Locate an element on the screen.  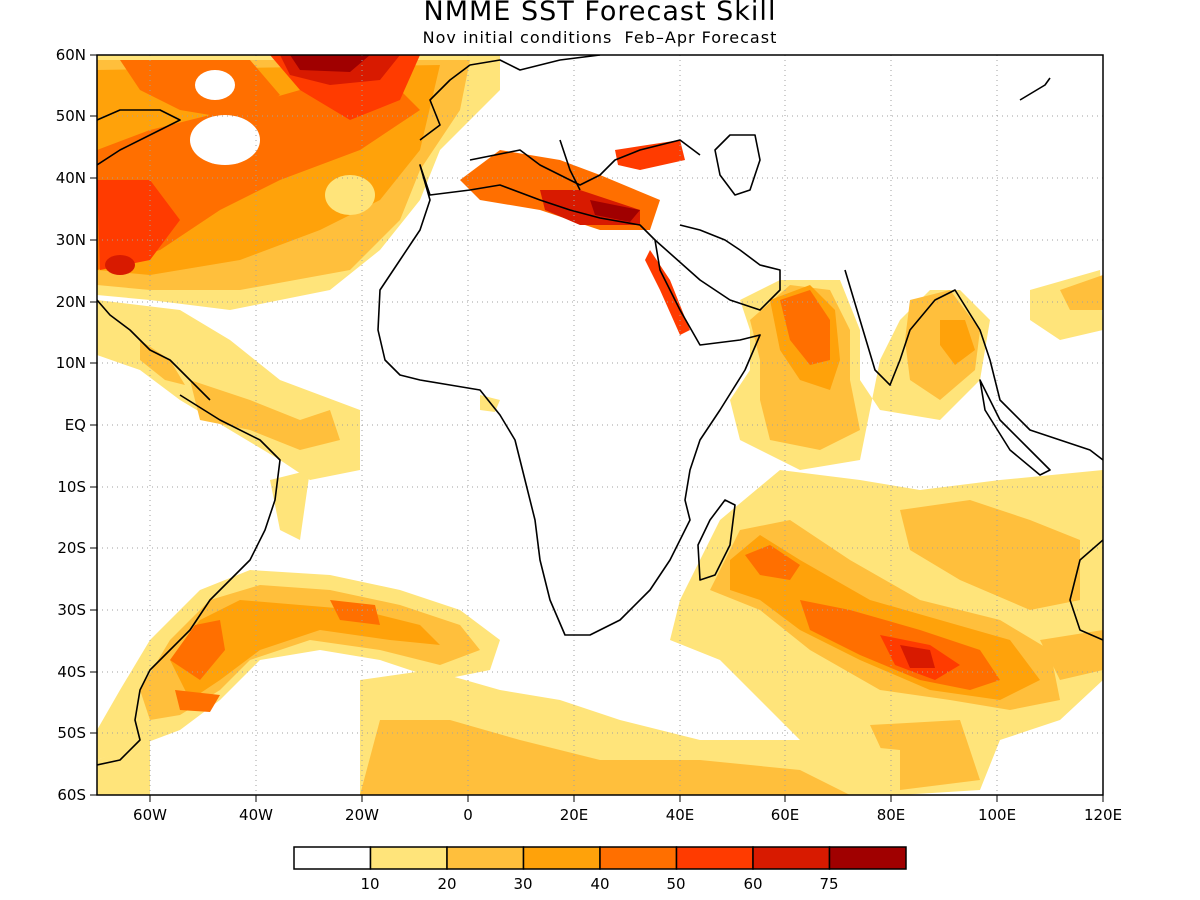
colorbar-label: 60 is located at coordinates (752, 884).